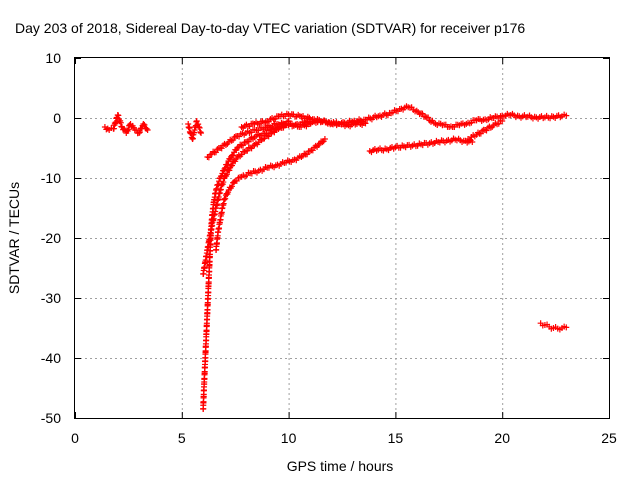 This screenshot has width=640, height=480. What do you see at coordinates (57, 118) in the screenshot?
I see `y-tick-label: 0` at bounding box center [57, 118].